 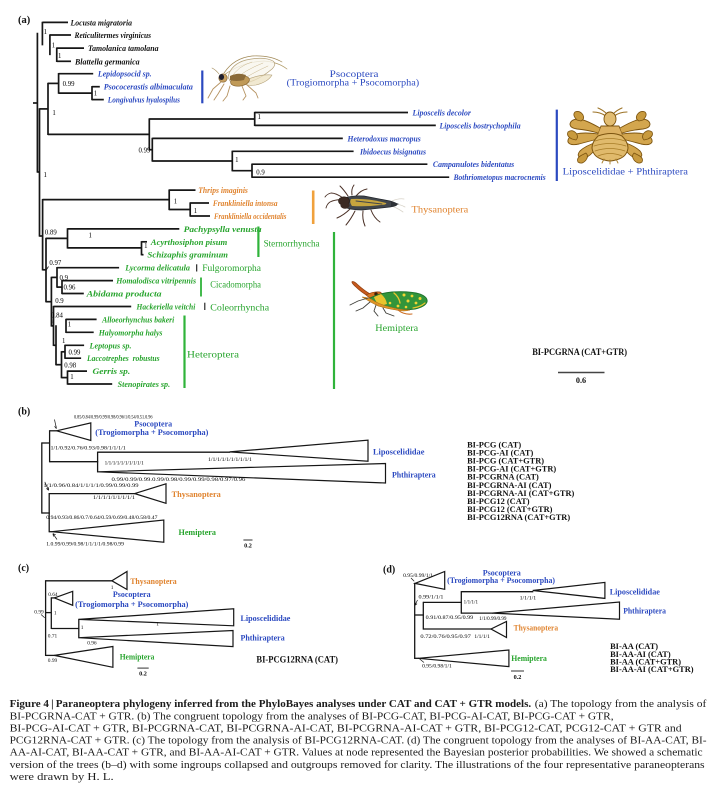 I want to click on svg-text: Leptopus sp., so click(x=110, y=345).